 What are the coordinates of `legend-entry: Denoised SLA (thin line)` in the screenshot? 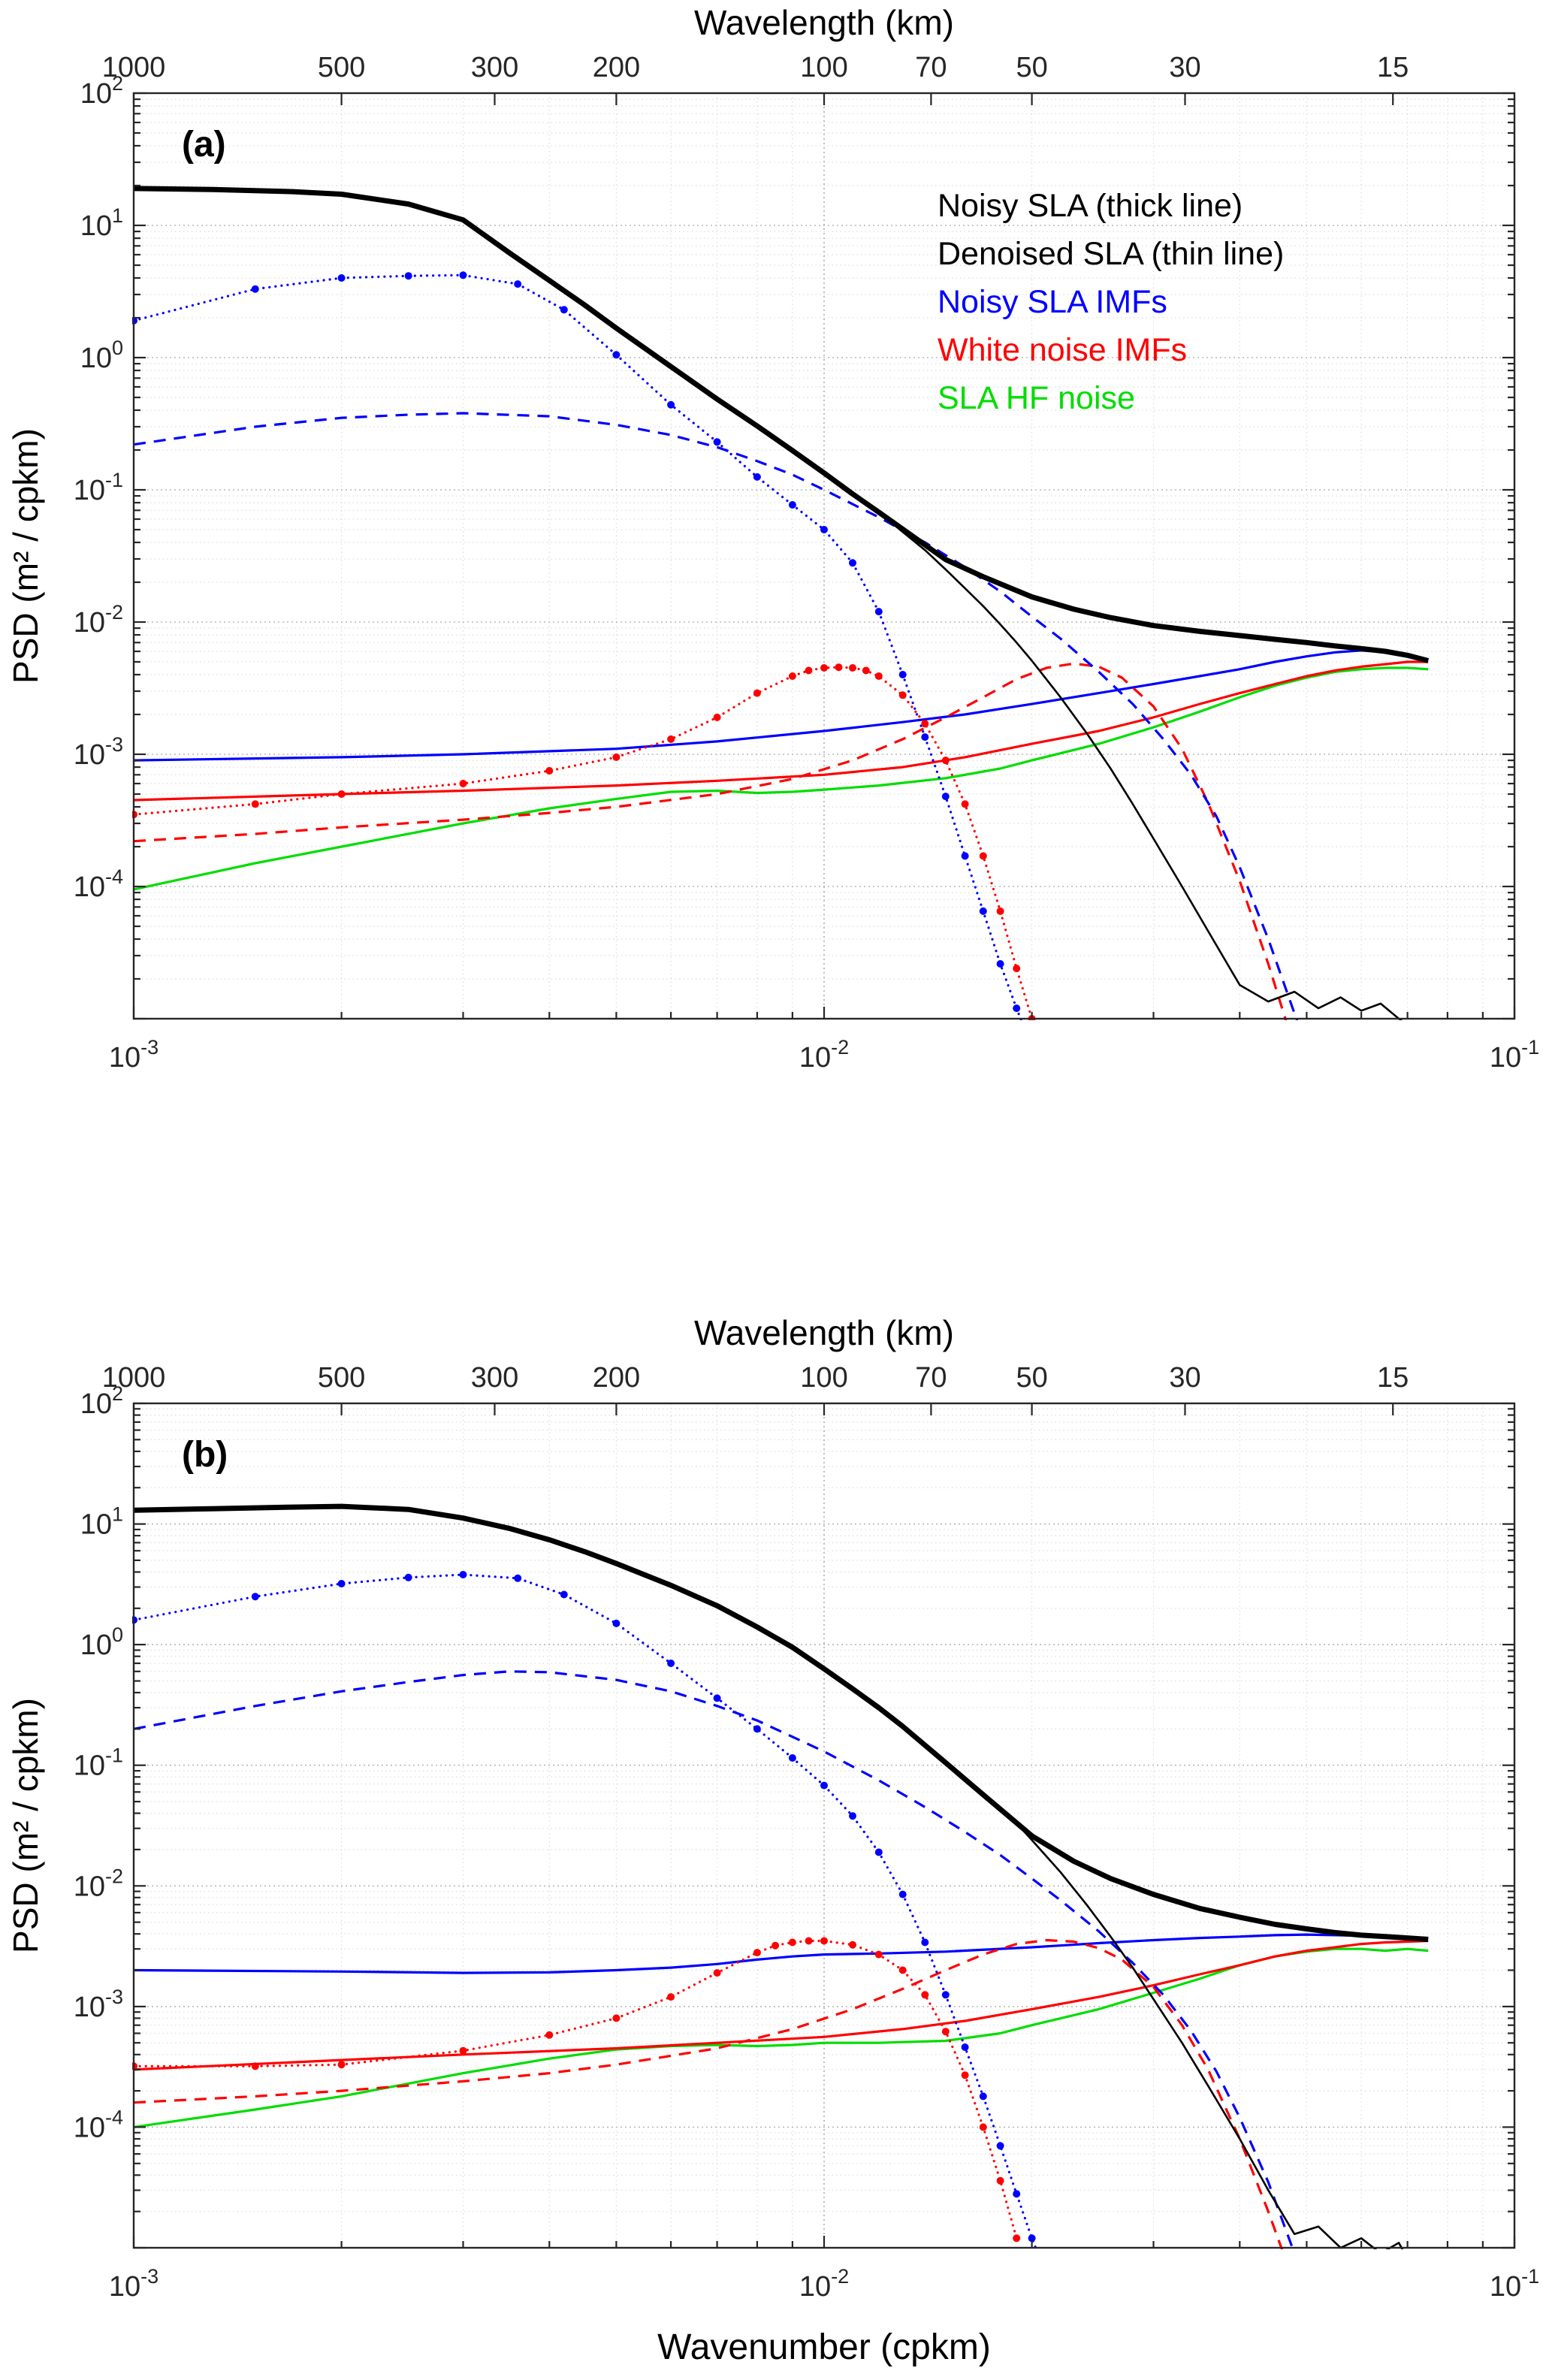 It's located at (1111, 254).